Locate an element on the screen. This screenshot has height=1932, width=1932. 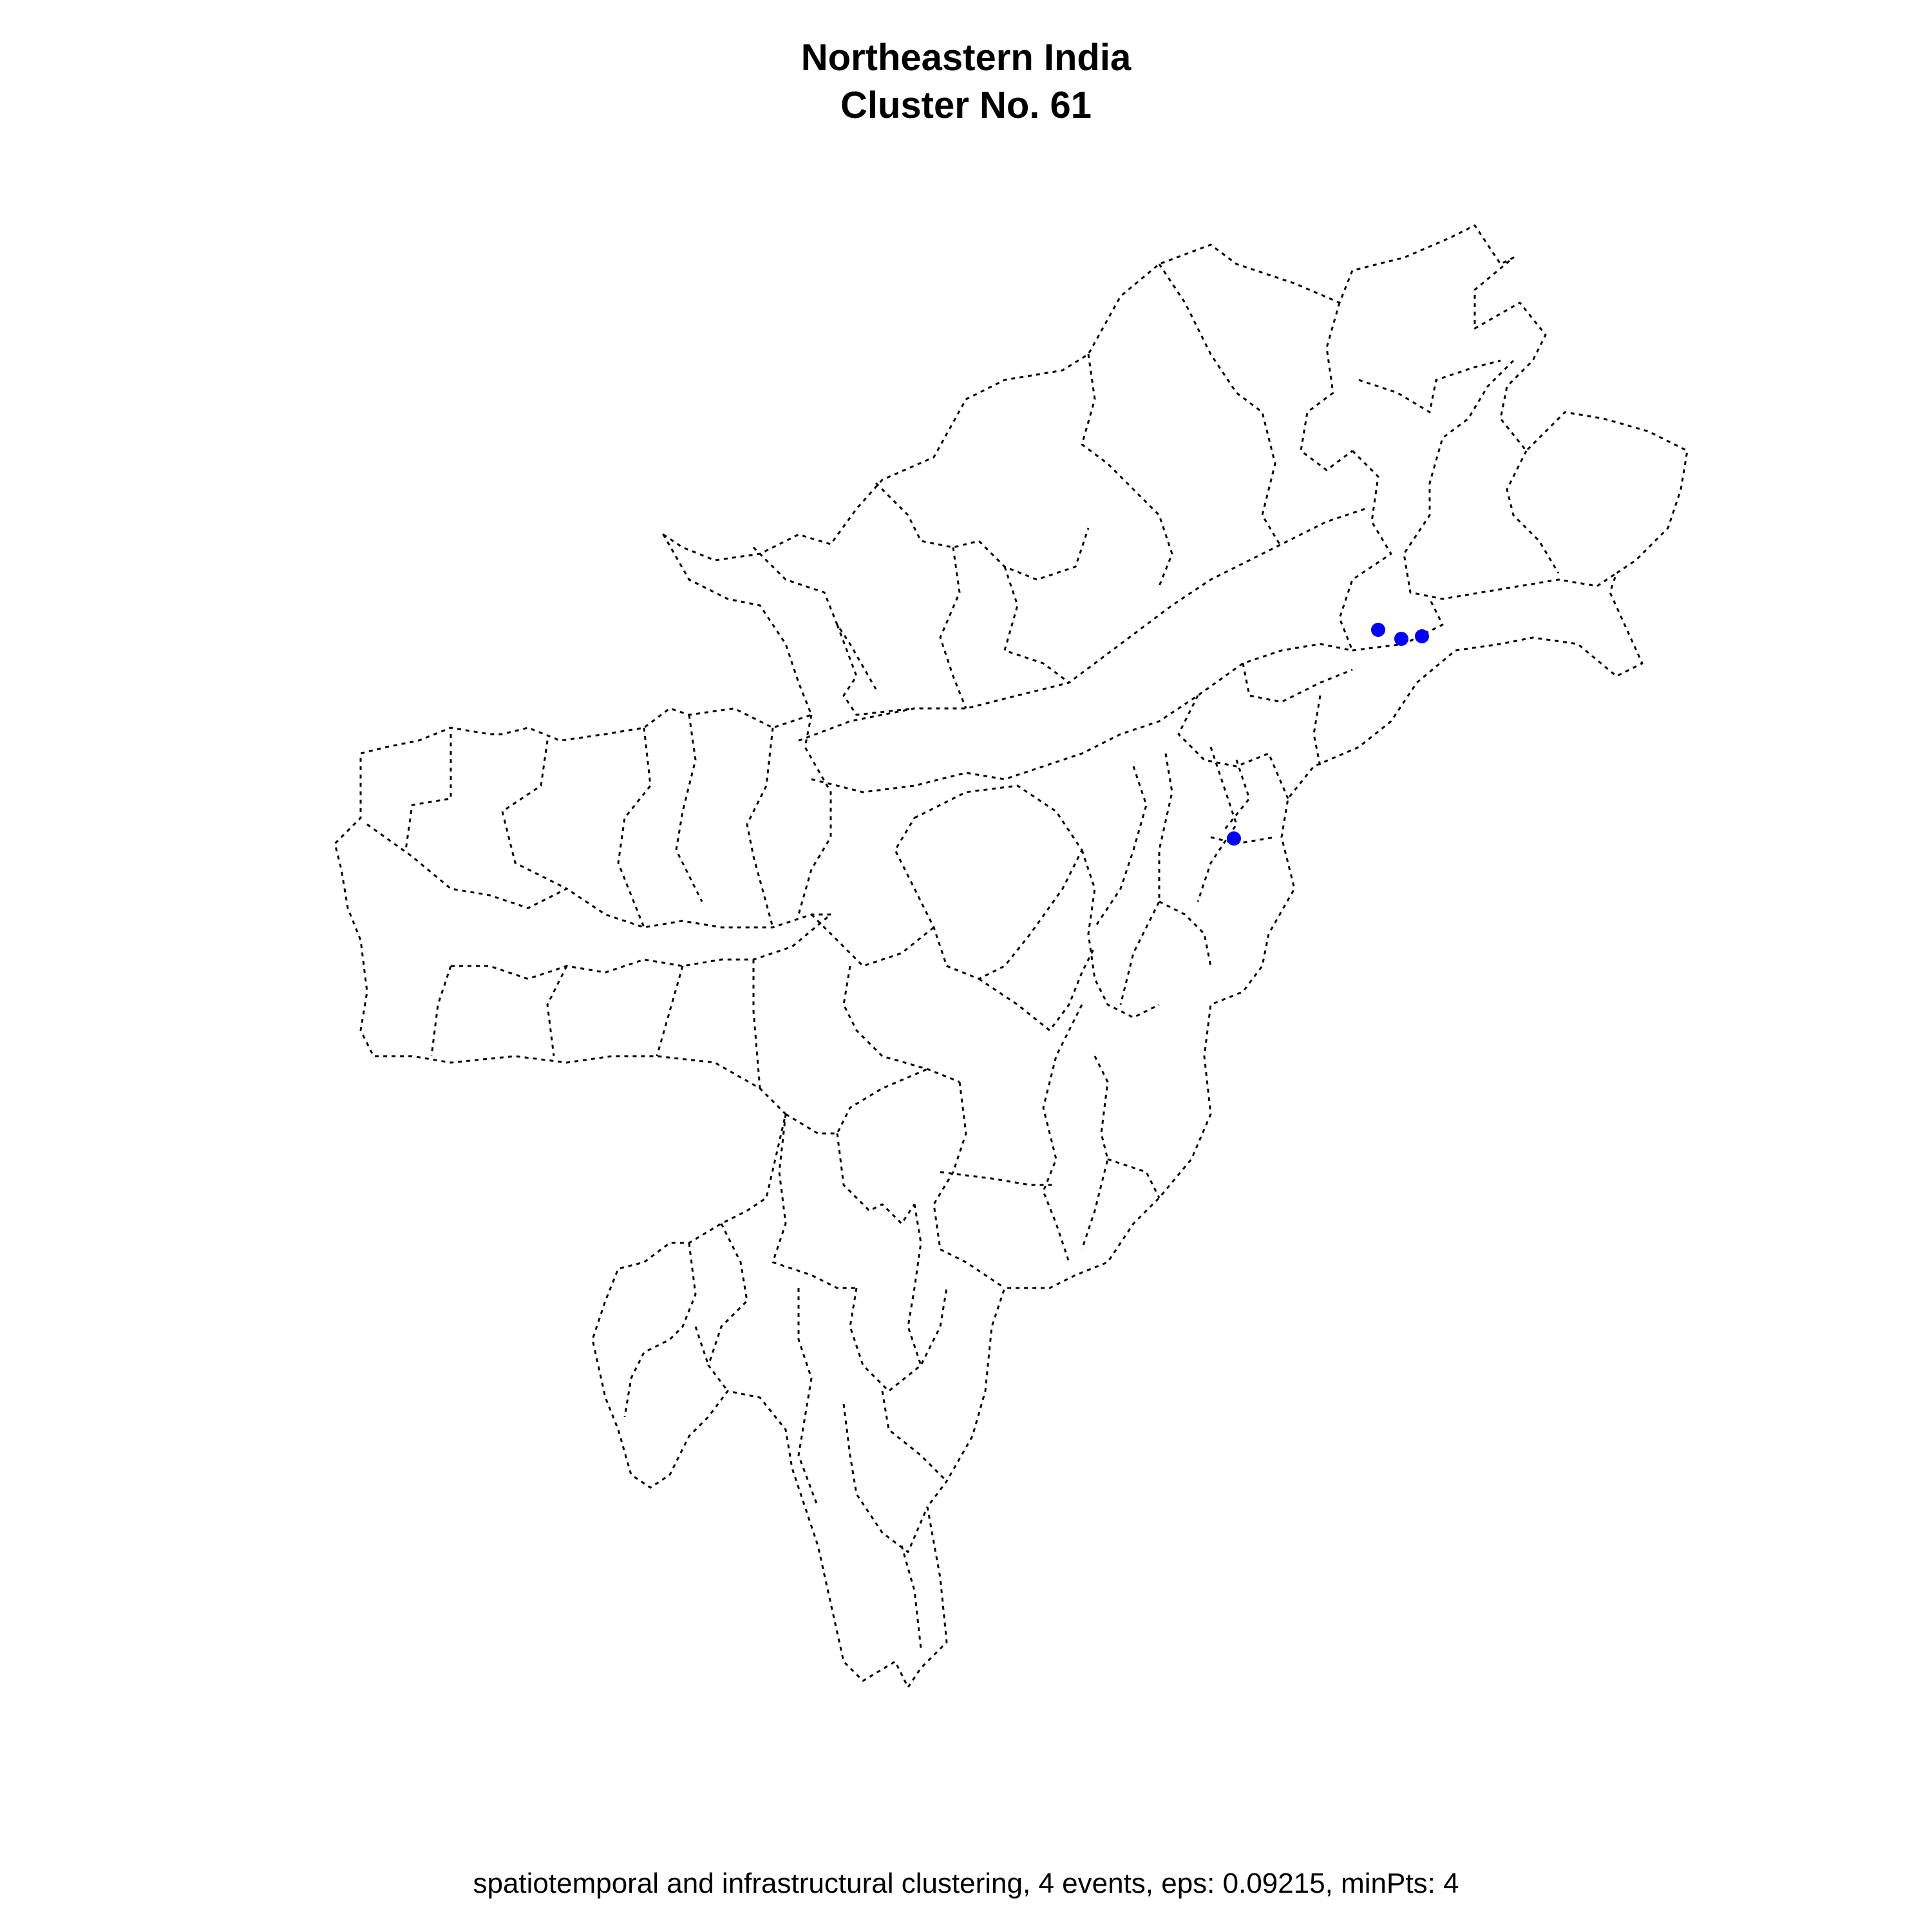
cluster-event-points is located at coordinates (1328, 734).